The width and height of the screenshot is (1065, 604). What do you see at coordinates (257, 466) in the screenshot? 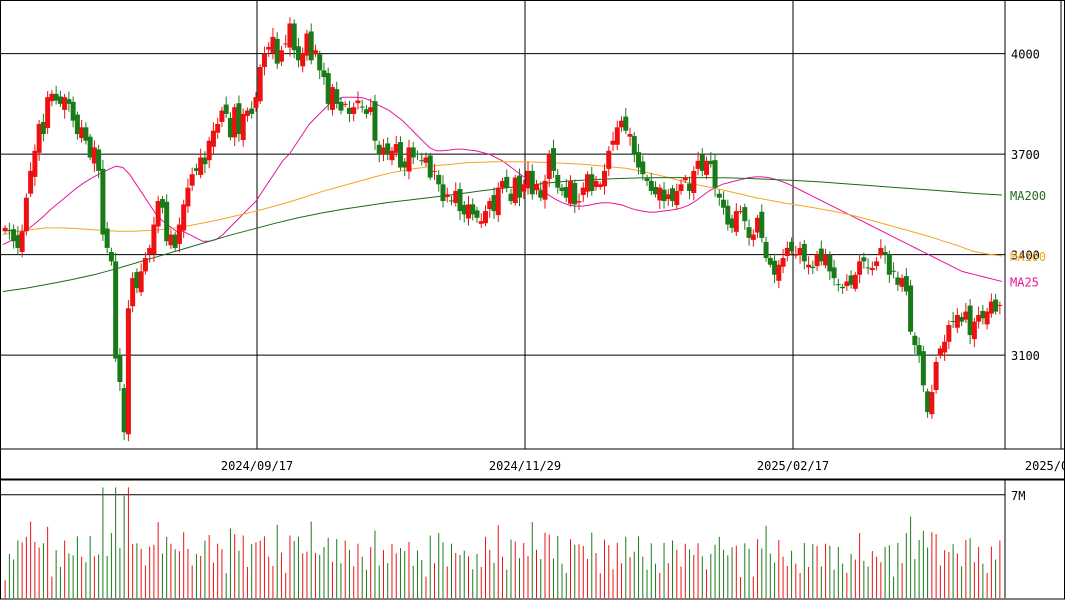
I see `date-tick-label: 2024/09/17` at bounding box center [257, 466].